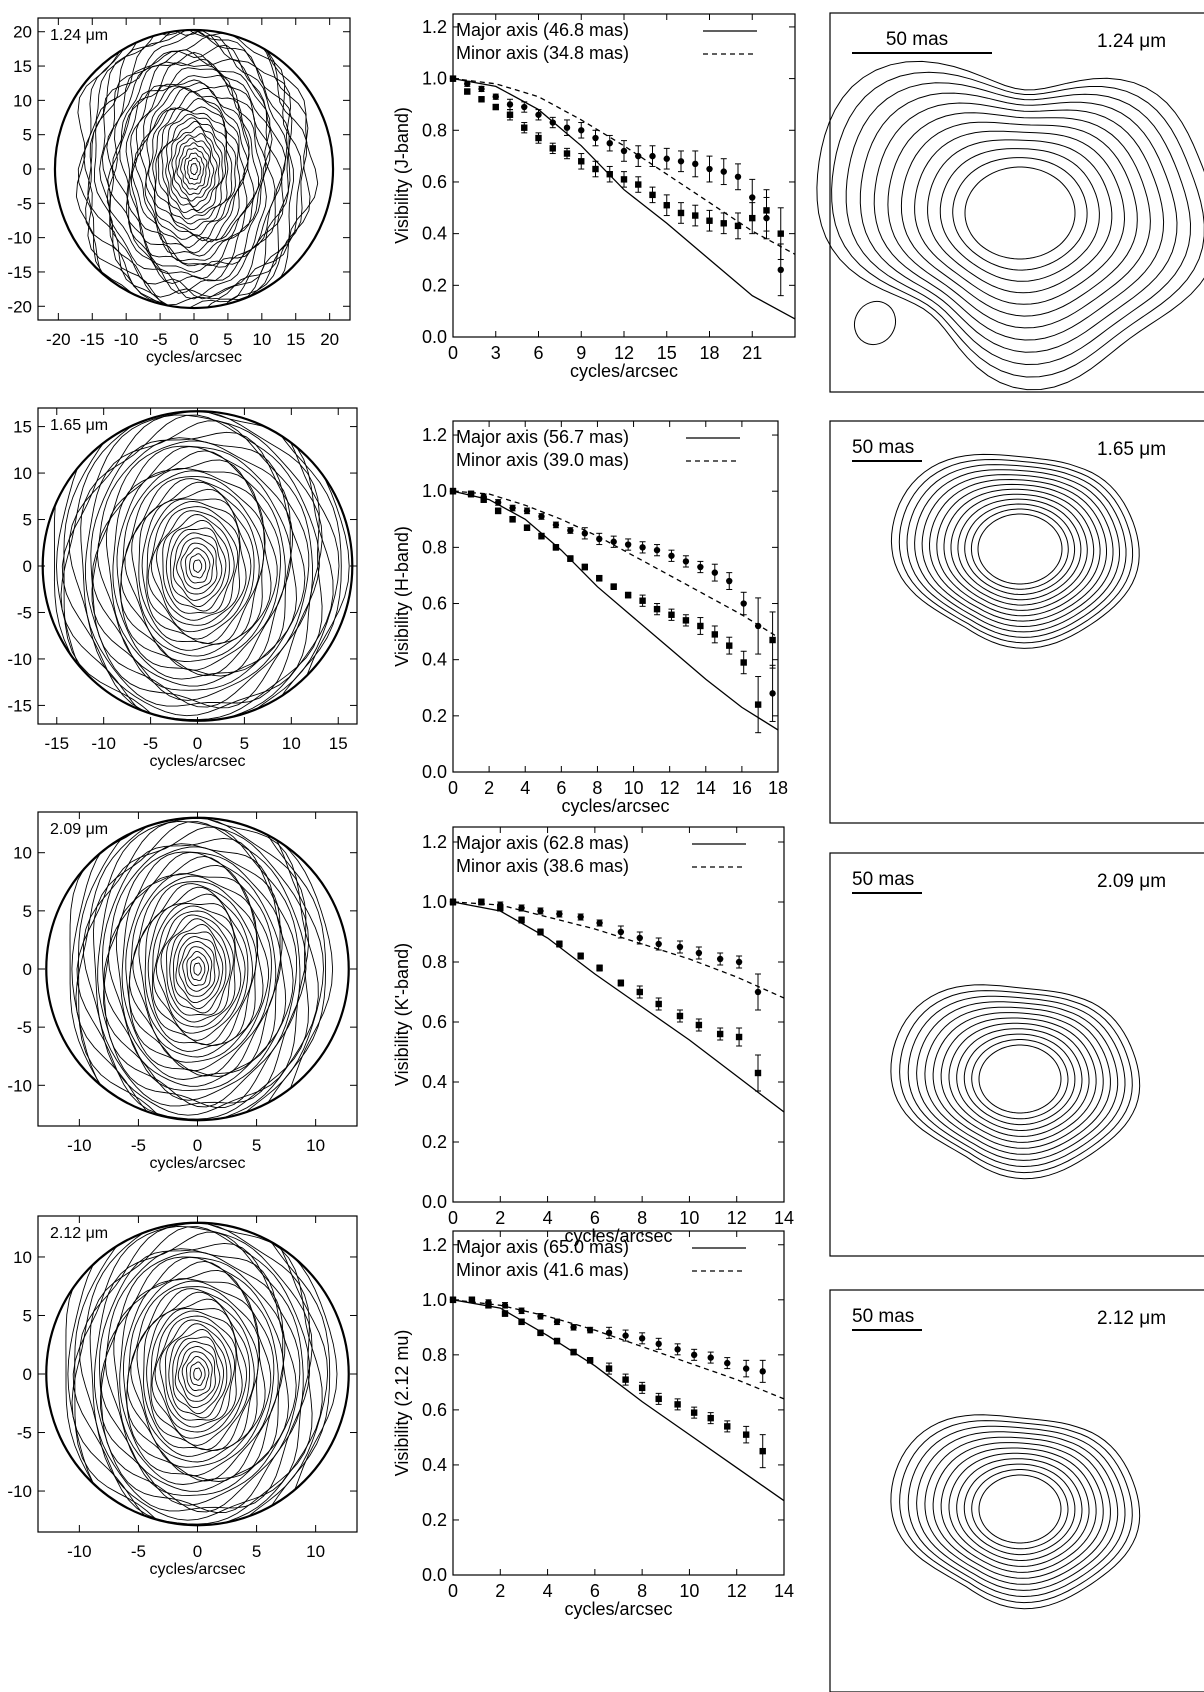 The height and width of the screenshot is (1692, 1204). What do you see at coordinates (19, 705) in the screenshot?
I see `y-tick-label: -15` at bounding box center [19, 705].